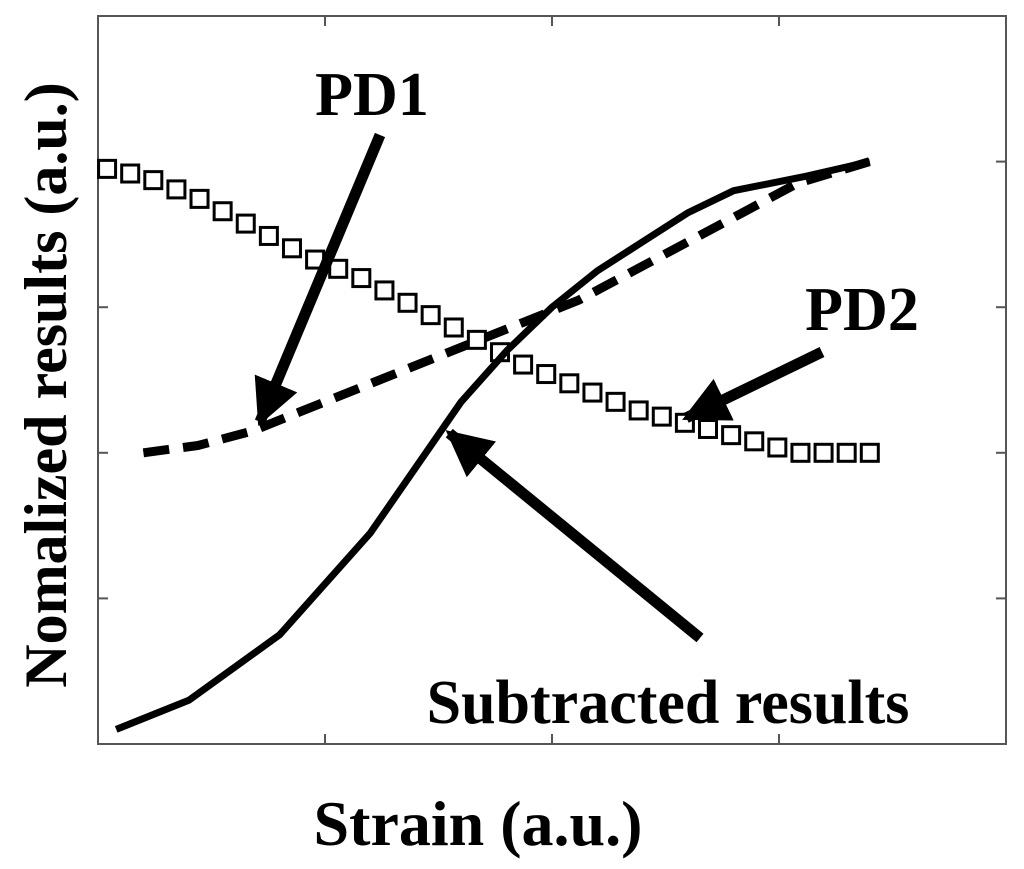  What do you see at coordinates (46, 385) in the screenshot?
I see `y-axis-label: Nomalized results (a.u.)` at bounding box center [46, 385].